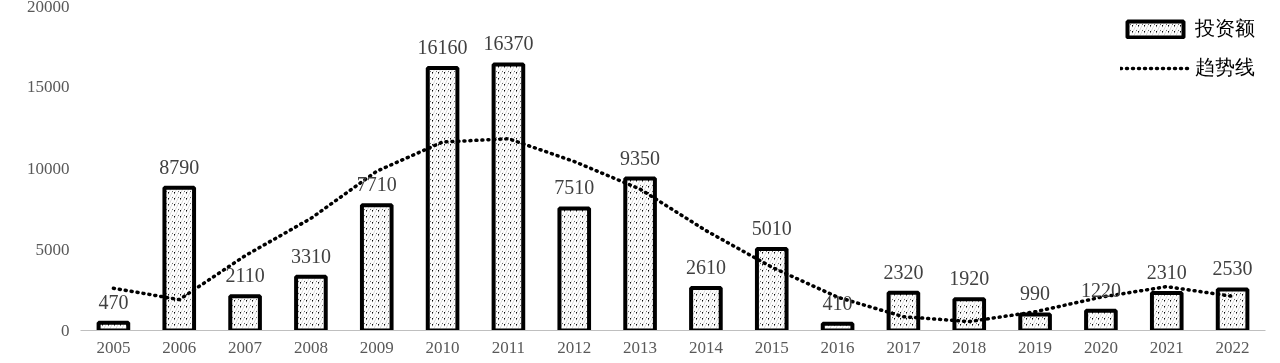  What do you see at coordinates (1232, 268) in the screenshot?
I see `data-label: 2530` at bounding box center [1232, 268].